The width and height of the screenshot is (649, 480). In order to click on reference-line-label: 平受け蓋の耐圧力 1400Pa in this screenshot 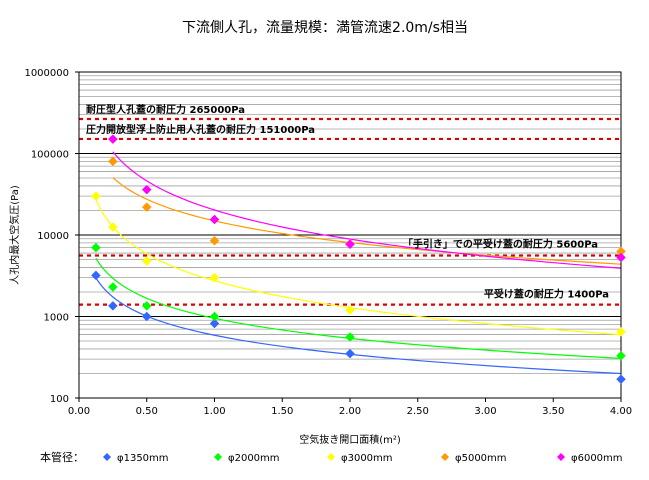, I will do `click(546, 294)`.